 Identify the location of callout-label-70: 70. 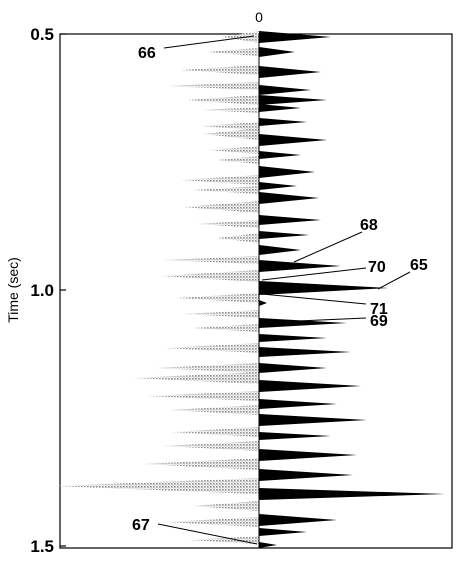
(377, 267).